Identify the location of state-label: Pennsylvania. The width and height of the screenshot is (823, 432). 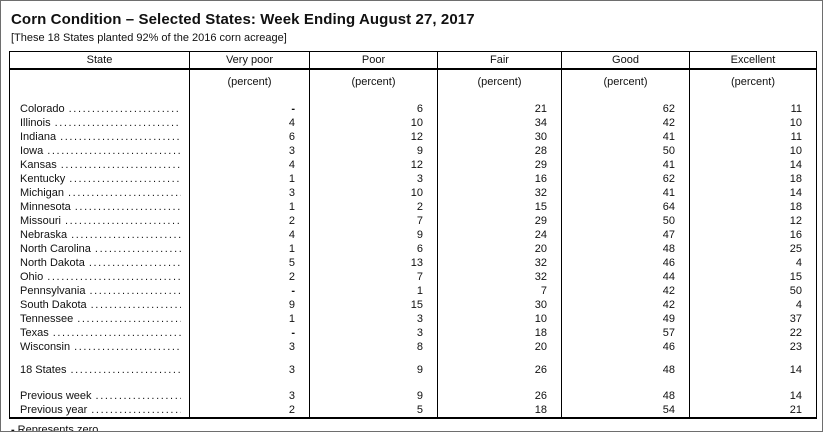
(53, 291).